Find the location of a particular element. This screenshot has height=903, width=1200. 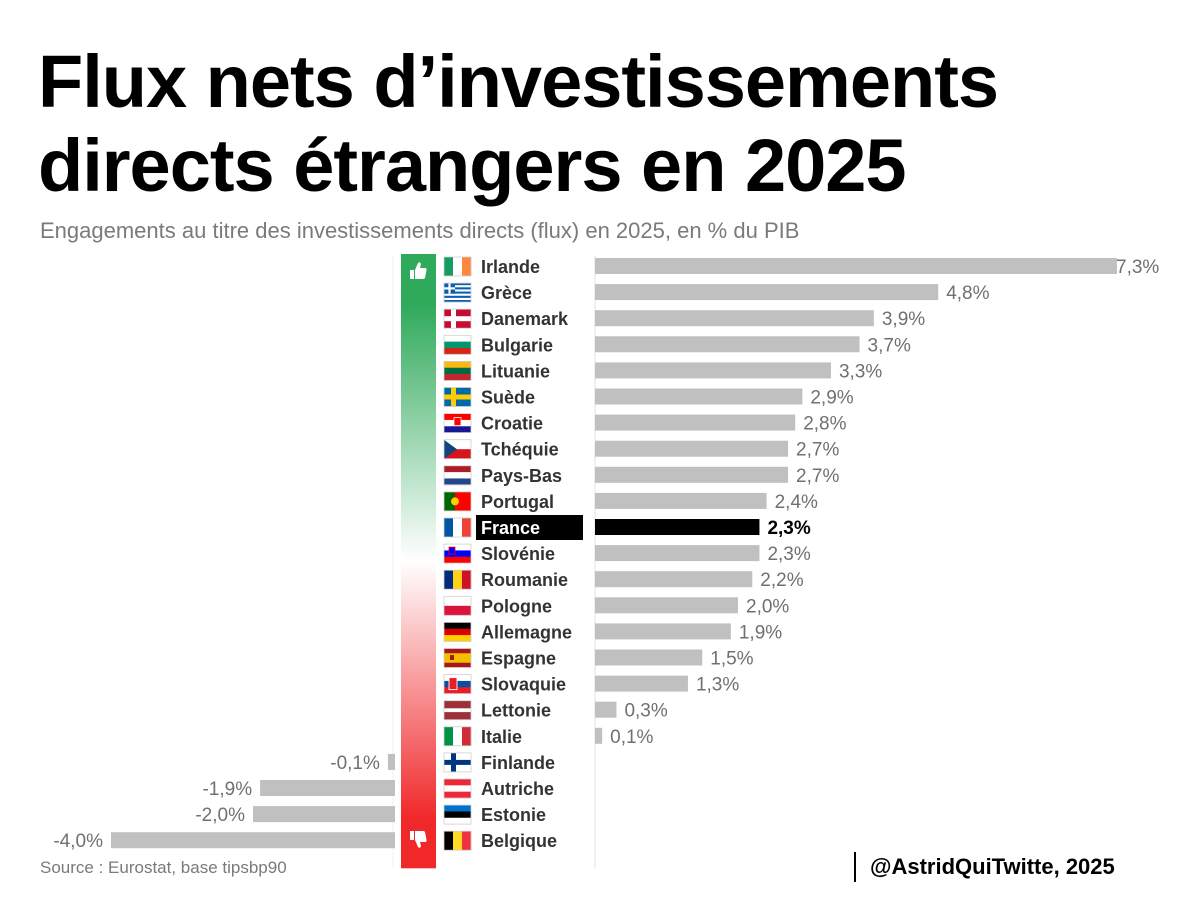

bar-croatie is located at coordinates (695, 422).